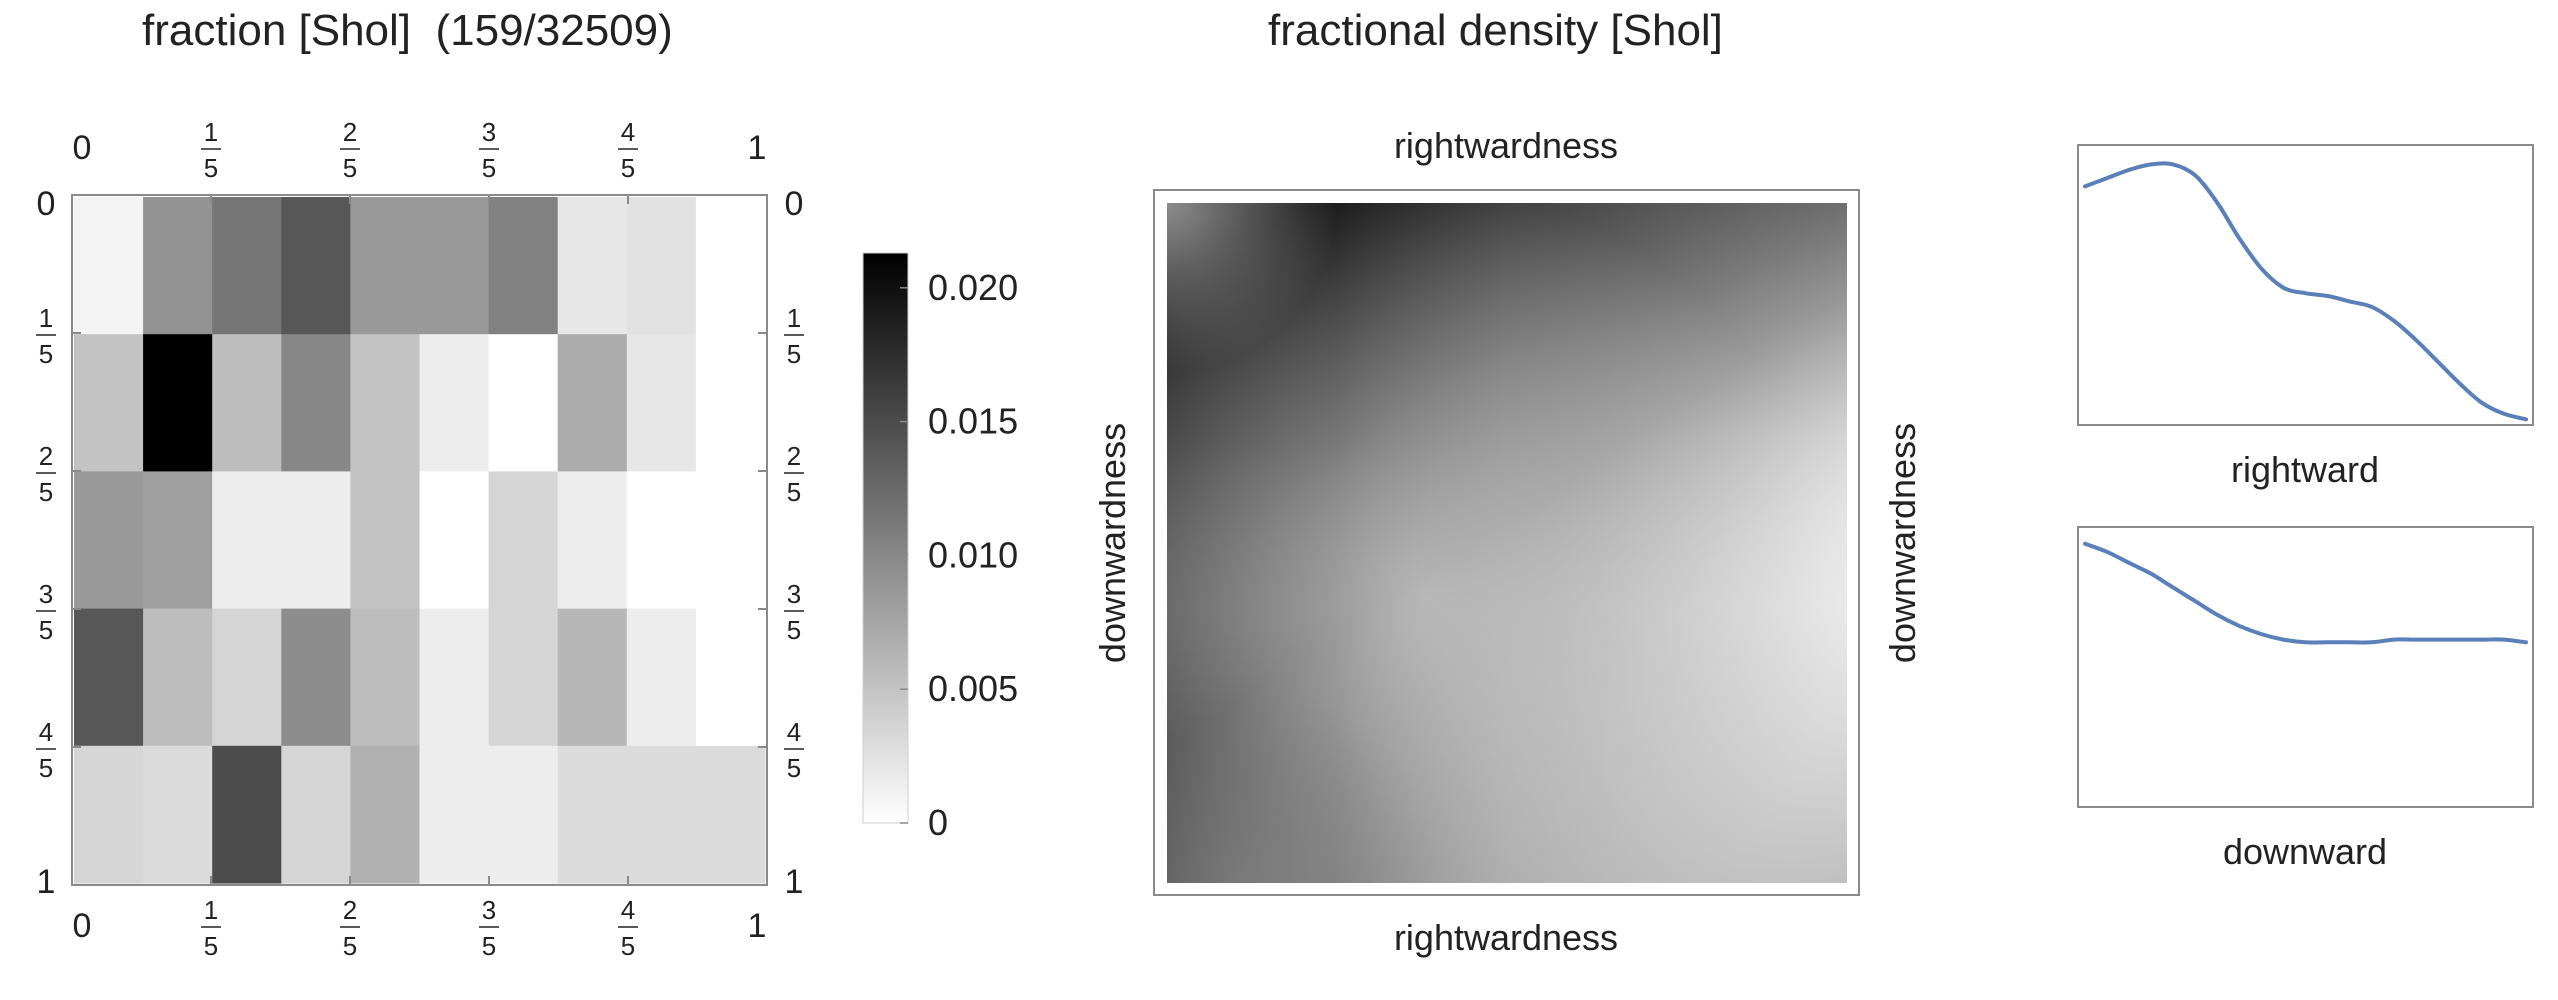 Image resolution: width=2558 pixels, height=1000 pixels. What do you see at coordinates (794, 336) in the screenshot?
I see `right-y-tick-label-1: 15` at bounding box center [794, 336].